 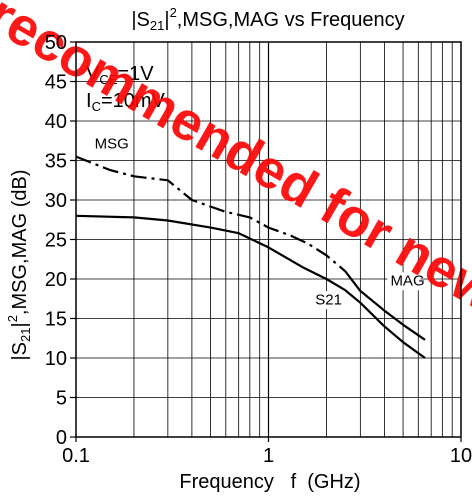 I want to click on y-tick-label: 50, so click(x=56, y=43).